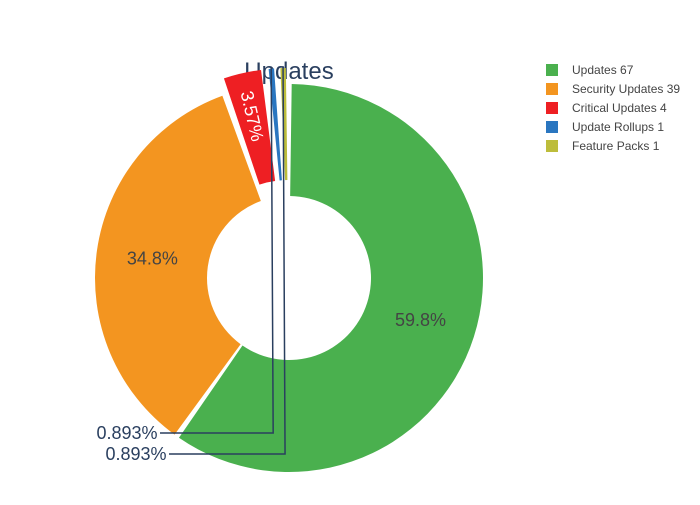 The width and height of the screenshot is (700, 505). What do you see at coordinates (126, 433) in the screenshot?
I see `pct-label-update-rollups: 0.893%` at bounding box center [126, 433].